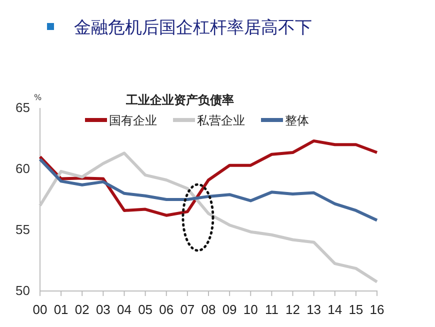 The image size is (435, 327). What do you see at coordinates (23, 290) in the screenshot?
I see `y-tick-label: 50` at bounding box center [23, 290].